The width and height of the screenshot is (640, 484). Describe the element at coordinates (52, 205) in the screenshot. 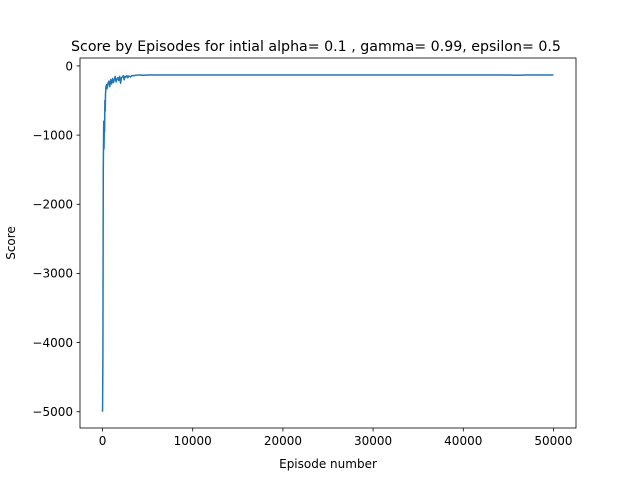

I see `y-tick-label: −2000` at that location.